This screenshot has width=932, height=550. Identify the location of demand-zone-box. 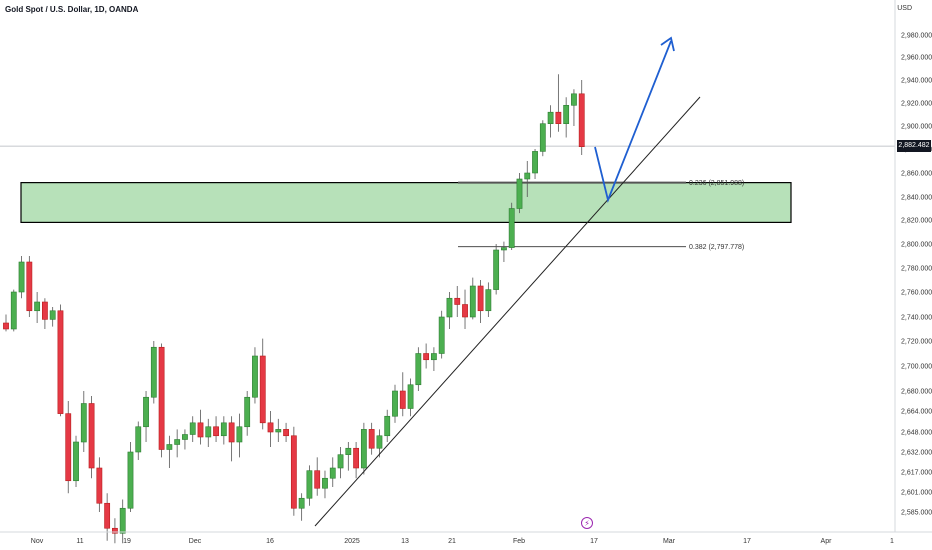
(406, 202).